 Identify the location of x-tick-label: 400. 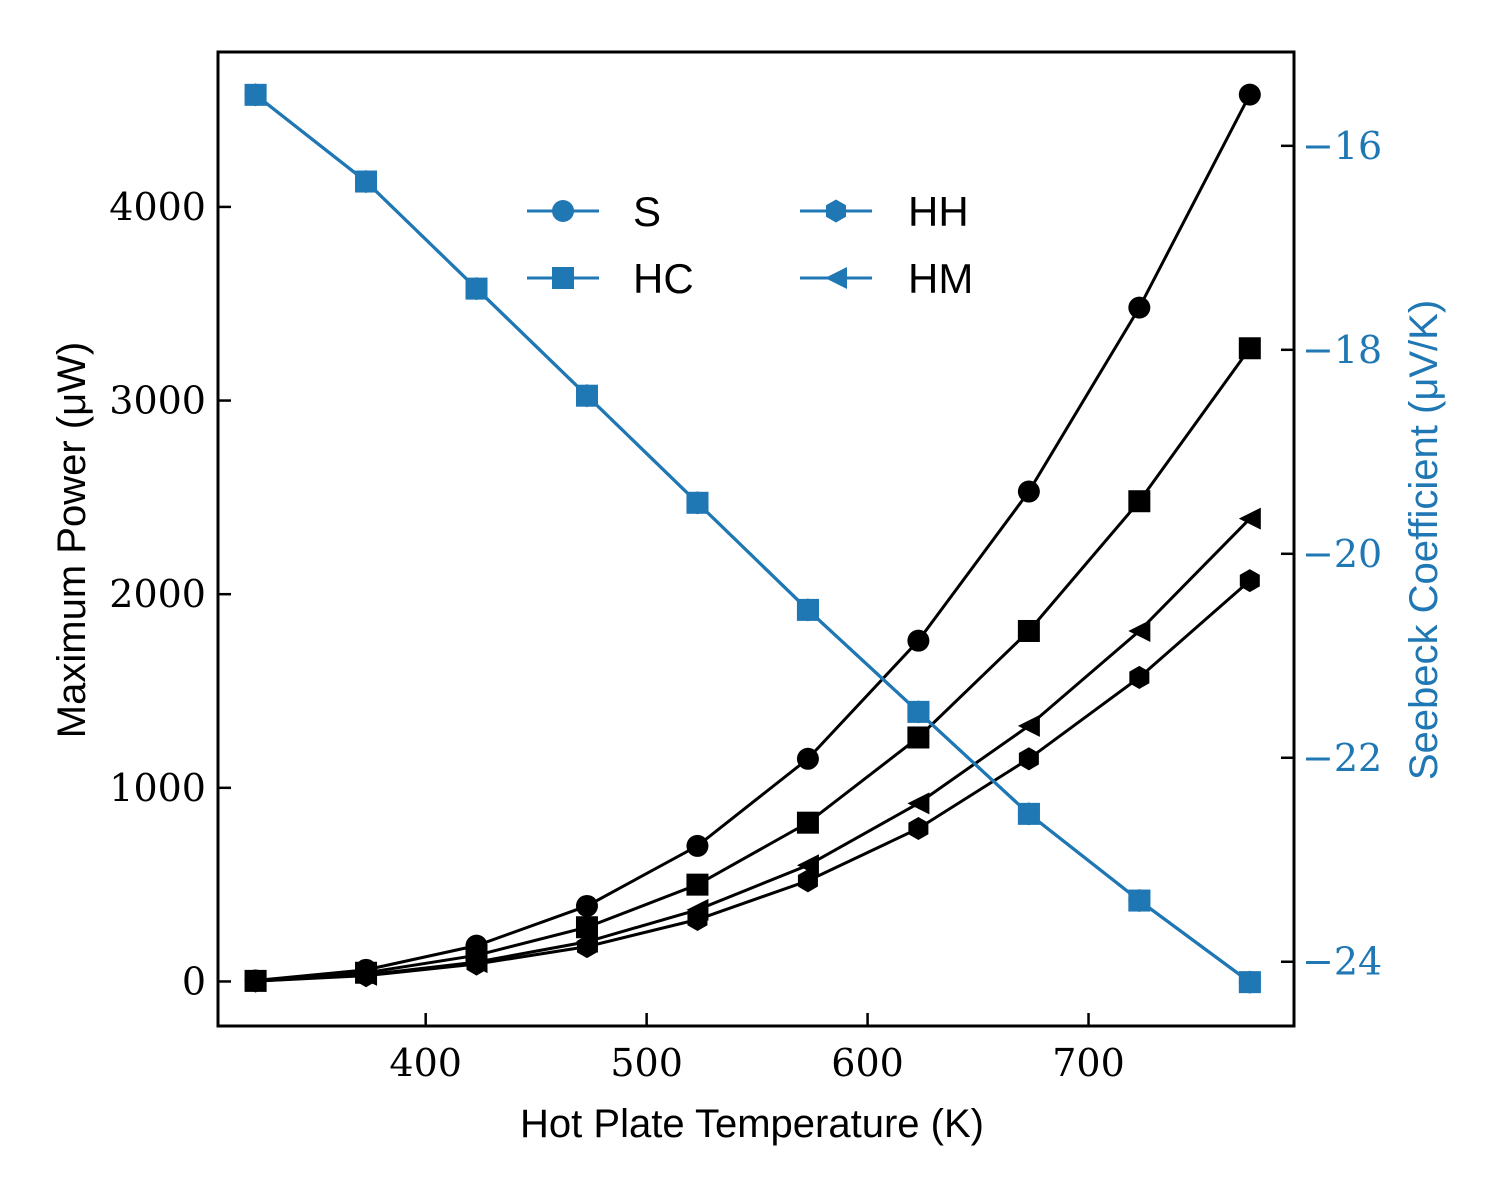
(425, 1063).